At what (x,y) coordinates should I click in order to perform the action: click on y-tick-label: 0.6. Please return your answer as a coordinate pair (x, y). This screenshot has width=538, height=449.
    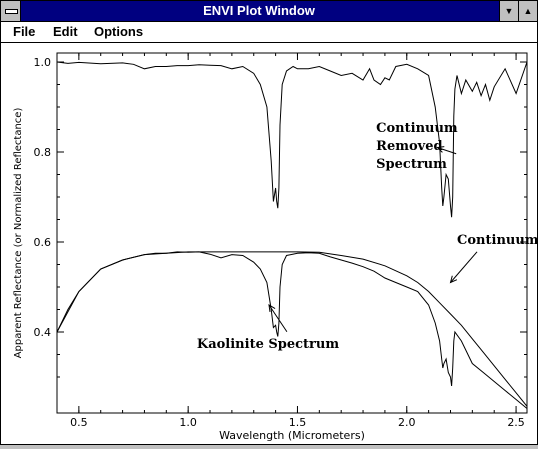
    Looking at the image, I should click on (43, 242).